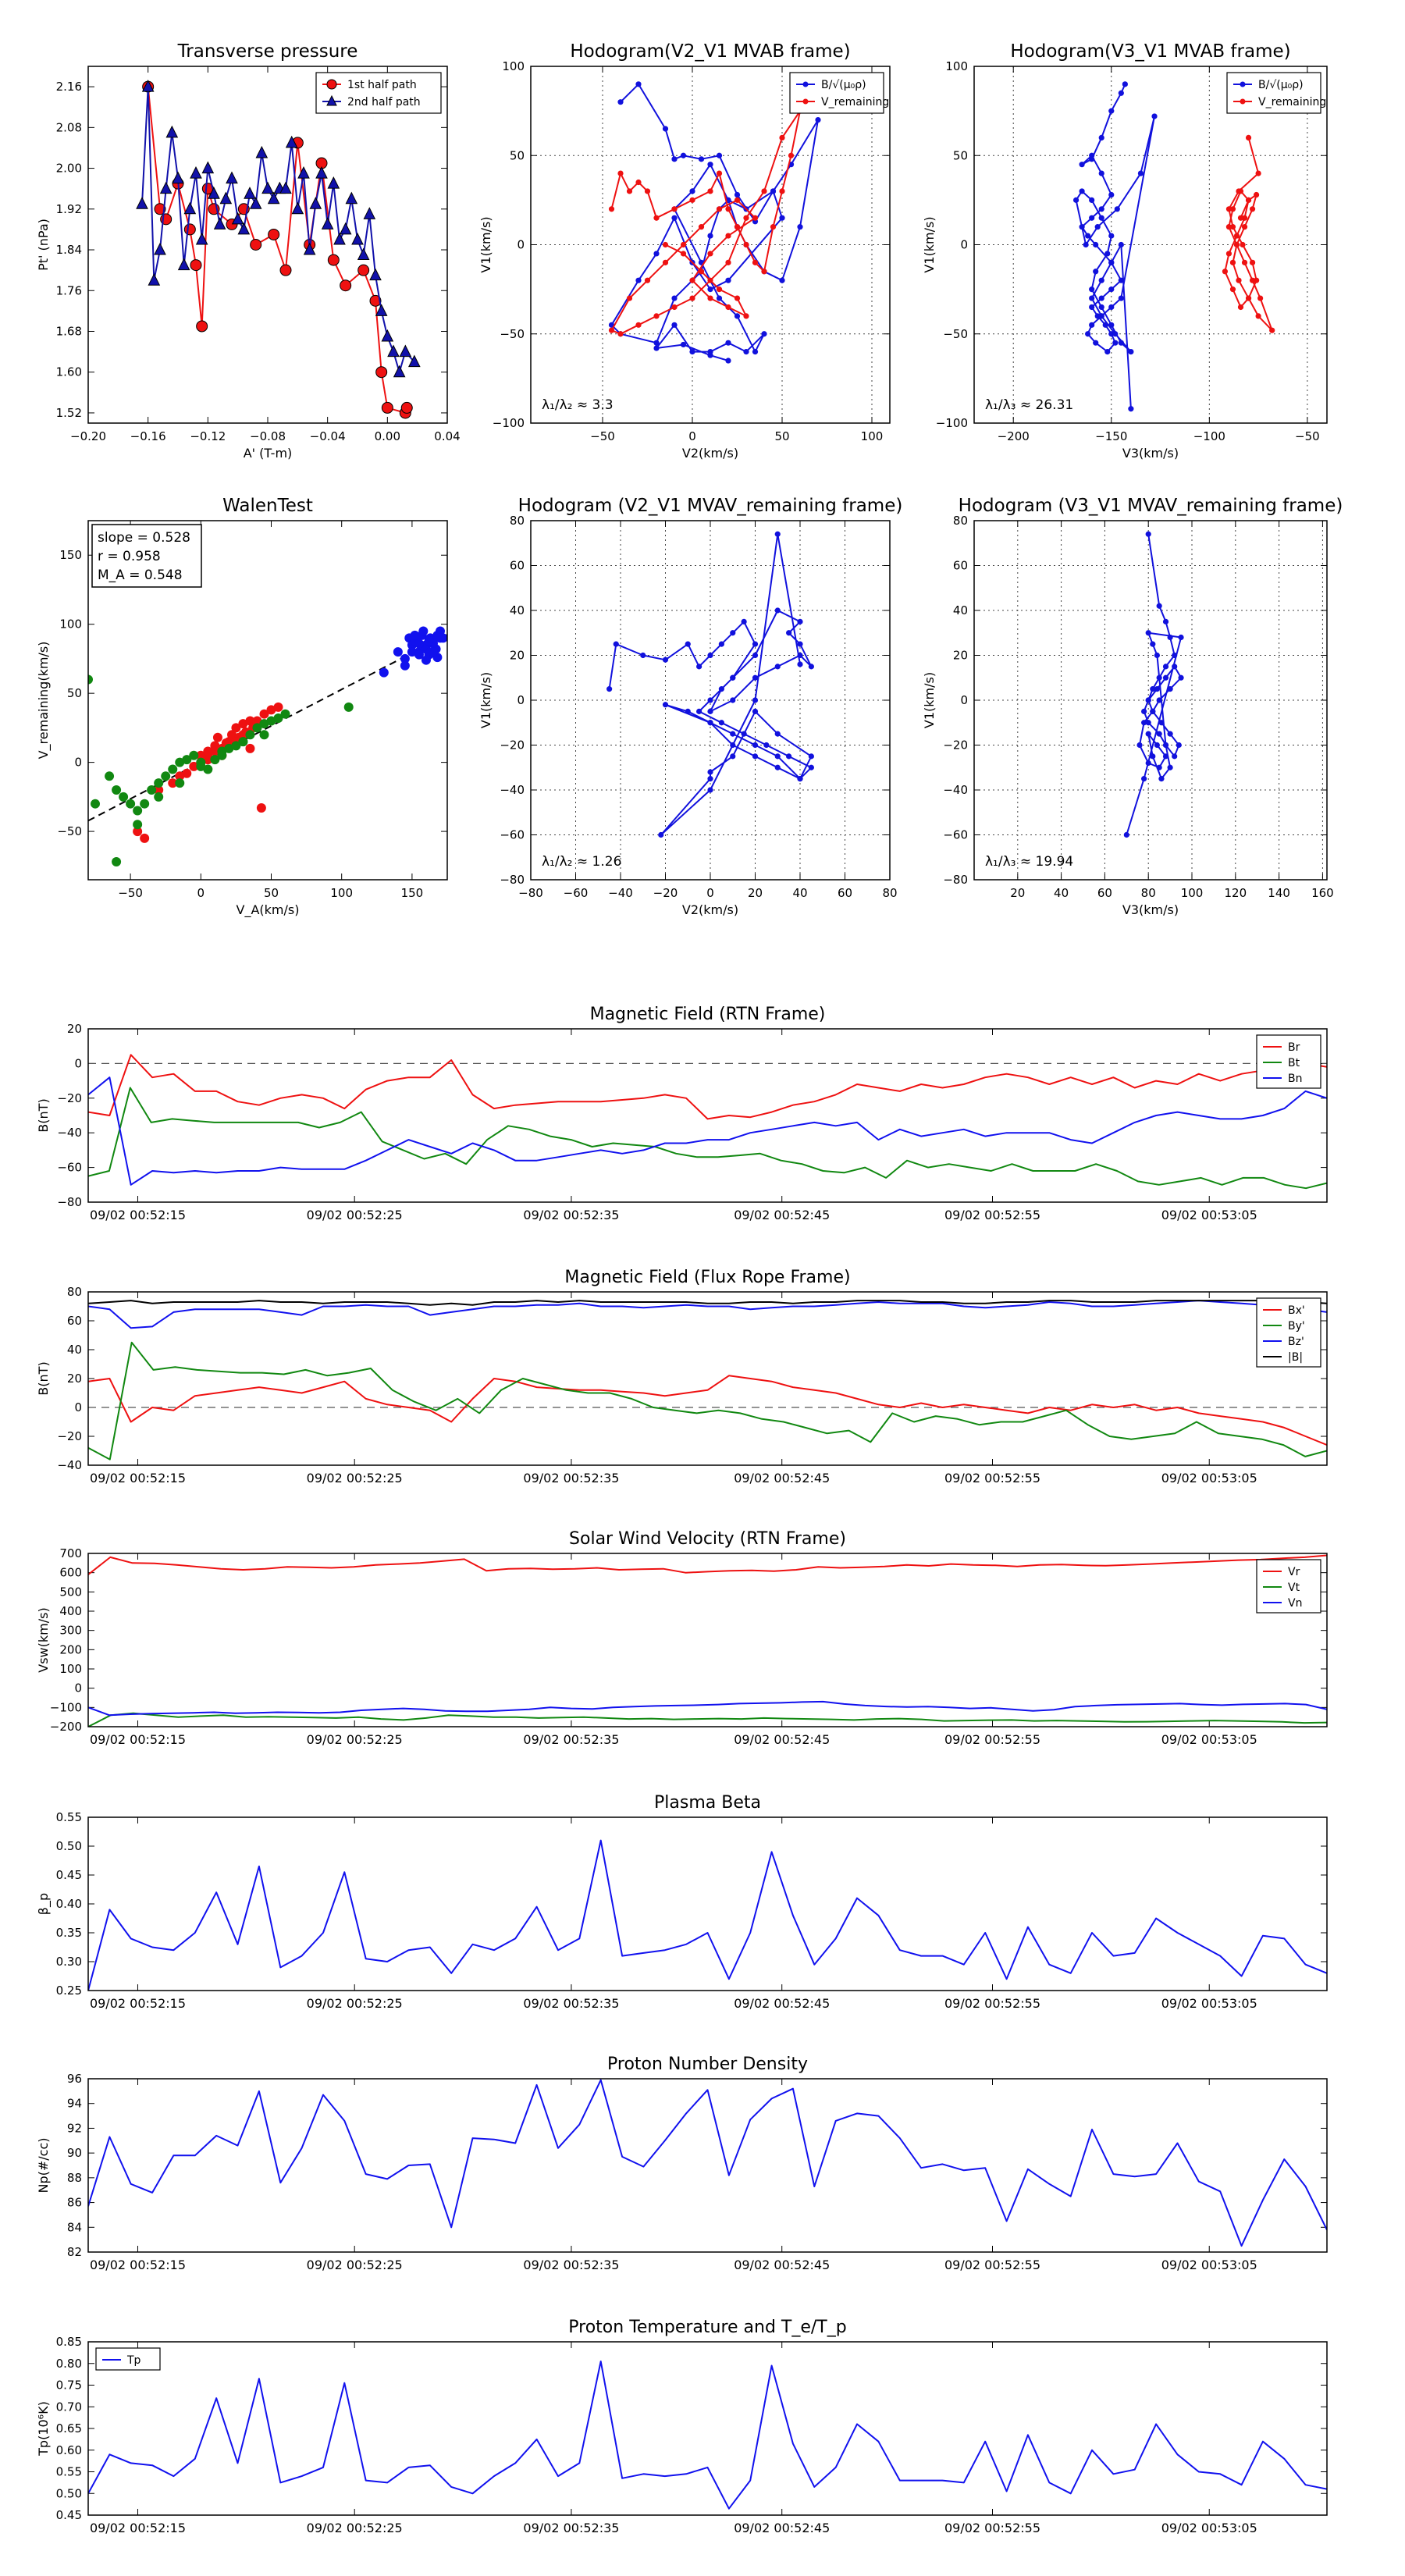 This screenshot has width=1405, height=2576. What do you see at coordinates (1209, 2265) in the screenshot?
I see `x-tick-label: 09/02 00:53:05` at bounding box center [1209, 2265].